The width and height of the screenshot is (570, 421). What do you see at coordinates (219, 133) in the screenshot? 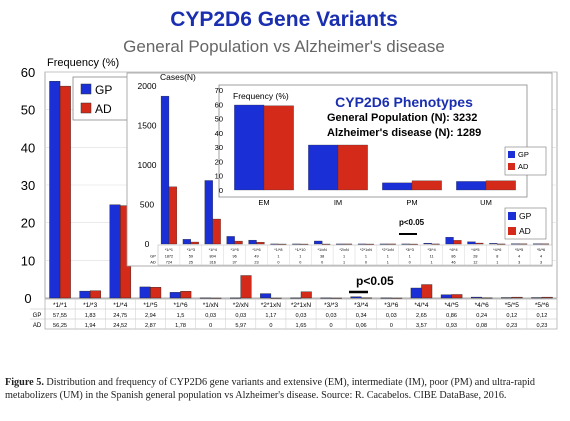
I see `phenotype-y-tick-label: 40` at bounding box center [219, 133].